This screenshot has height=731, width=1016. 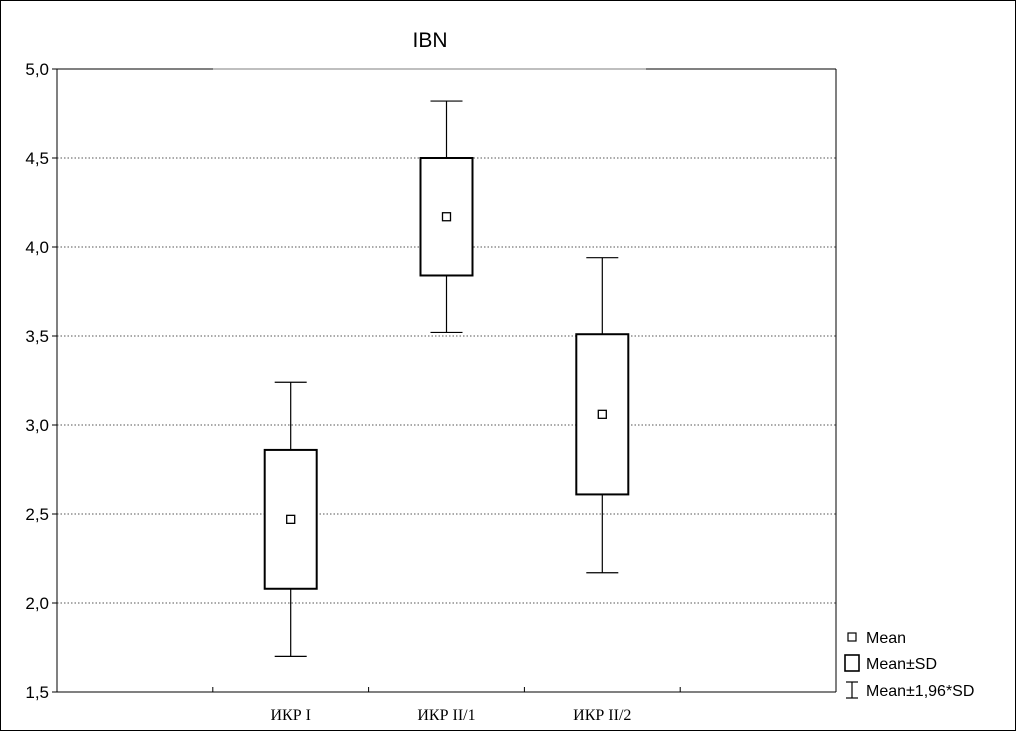 I want to click on legend-label-box: Mean±SD, so click(x=901, y=664).